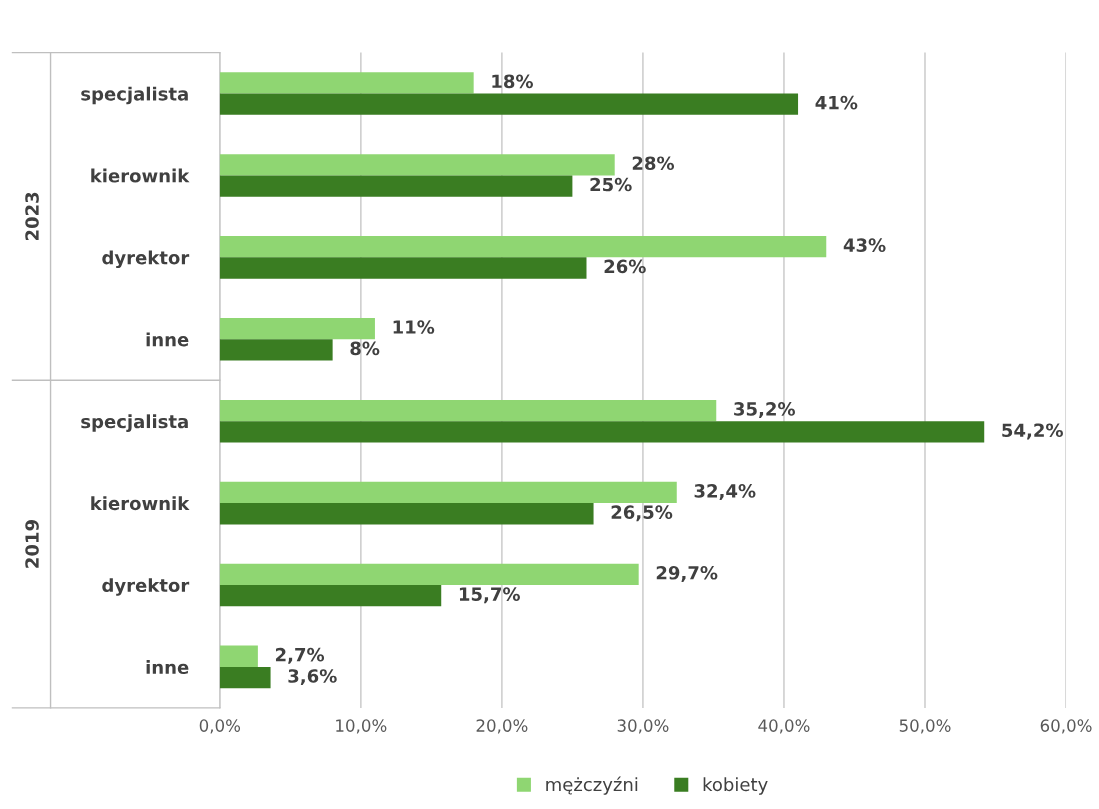  What do you see at coordinates (361, 726) in the screenshot?
I see `x-tick-label: 10,0%` at bounding box center [361, 726].